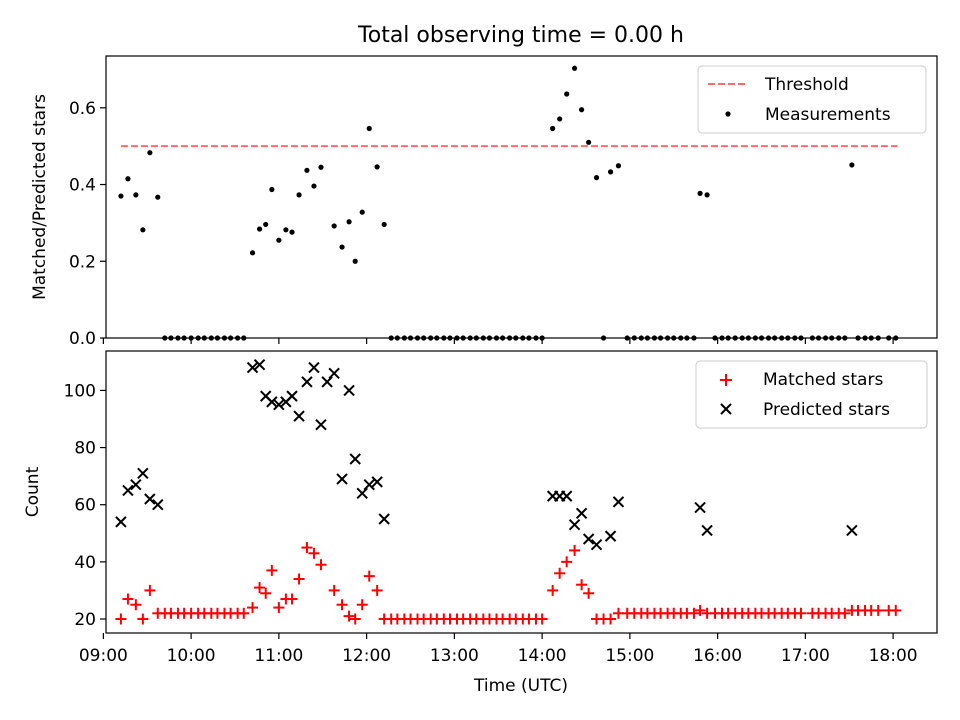  What do you see at coordinates (82, 262) in the screenshot?
I see `top-y-tick-label: 0.2` at bounding box center [82, 262].